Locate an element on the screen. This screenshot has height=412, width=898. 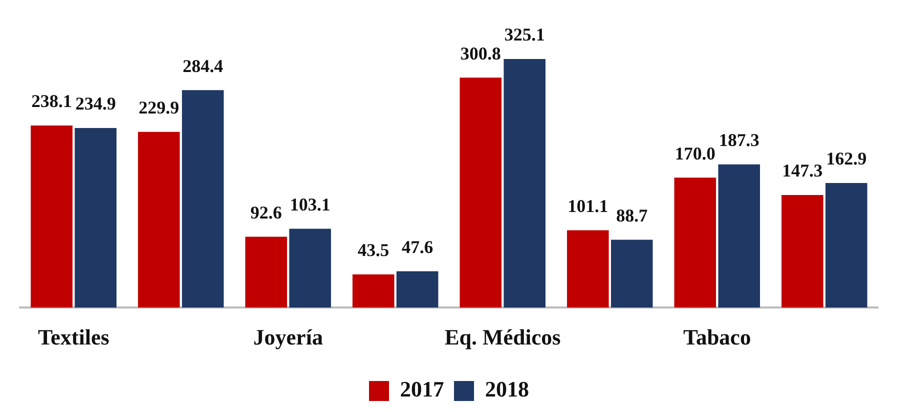
x-tick-label: Tabaco is located at coordinates (717, 337).